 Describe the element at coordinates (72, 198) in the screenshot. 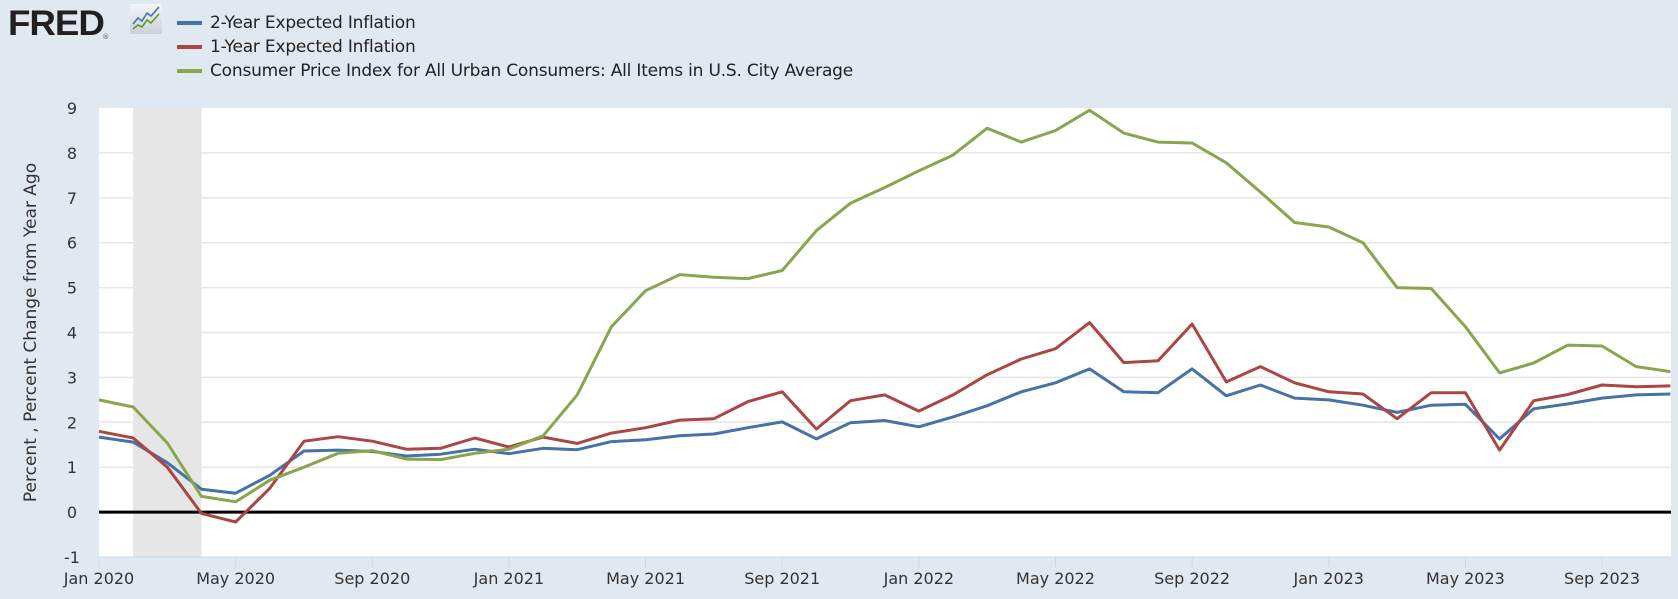

I see `y-tick-label: 7` at that location.